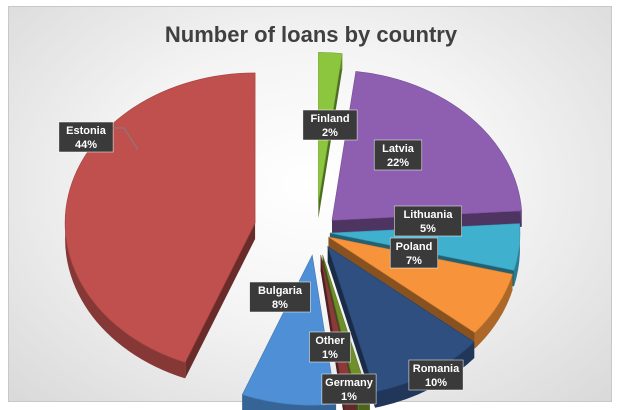 Image resolution: width=622 pixels, height=410 pixels. I want to click on data-label-finland: Finland 2%, so click(330, 125).